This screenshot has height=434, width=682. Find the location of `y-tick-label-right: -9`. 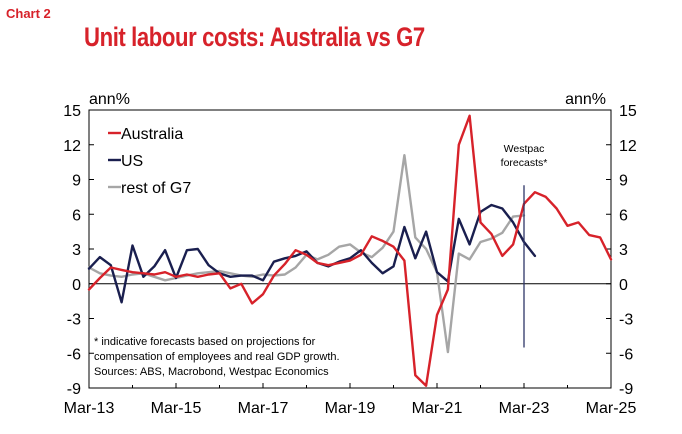

y-tick-label-right: -9 is located at coordinates (626, 389).